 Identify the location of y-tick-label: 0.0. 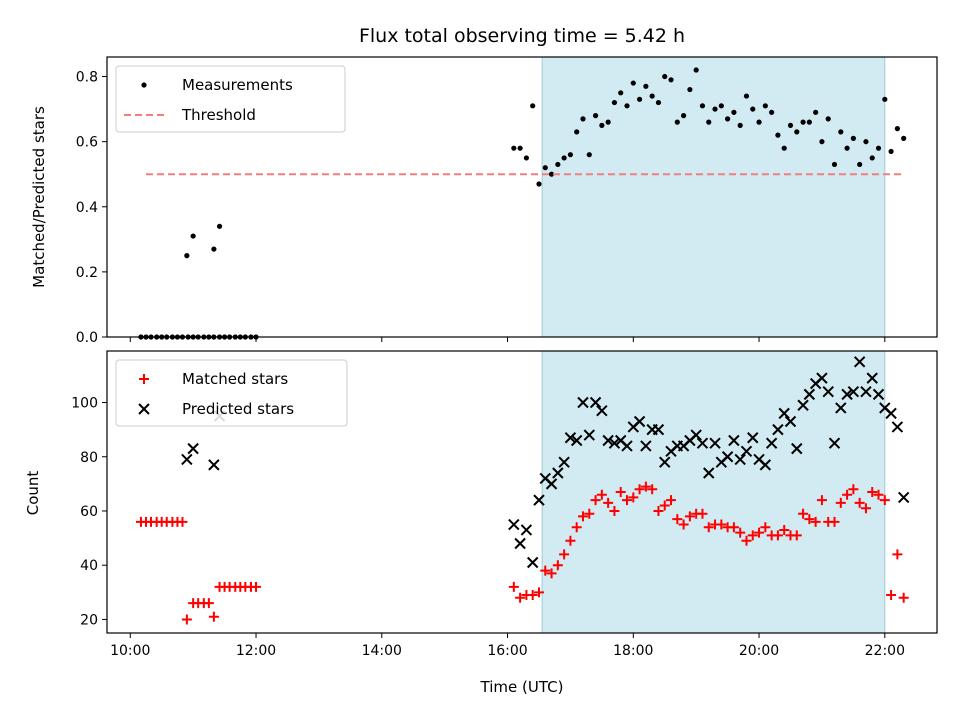
(87, 338).